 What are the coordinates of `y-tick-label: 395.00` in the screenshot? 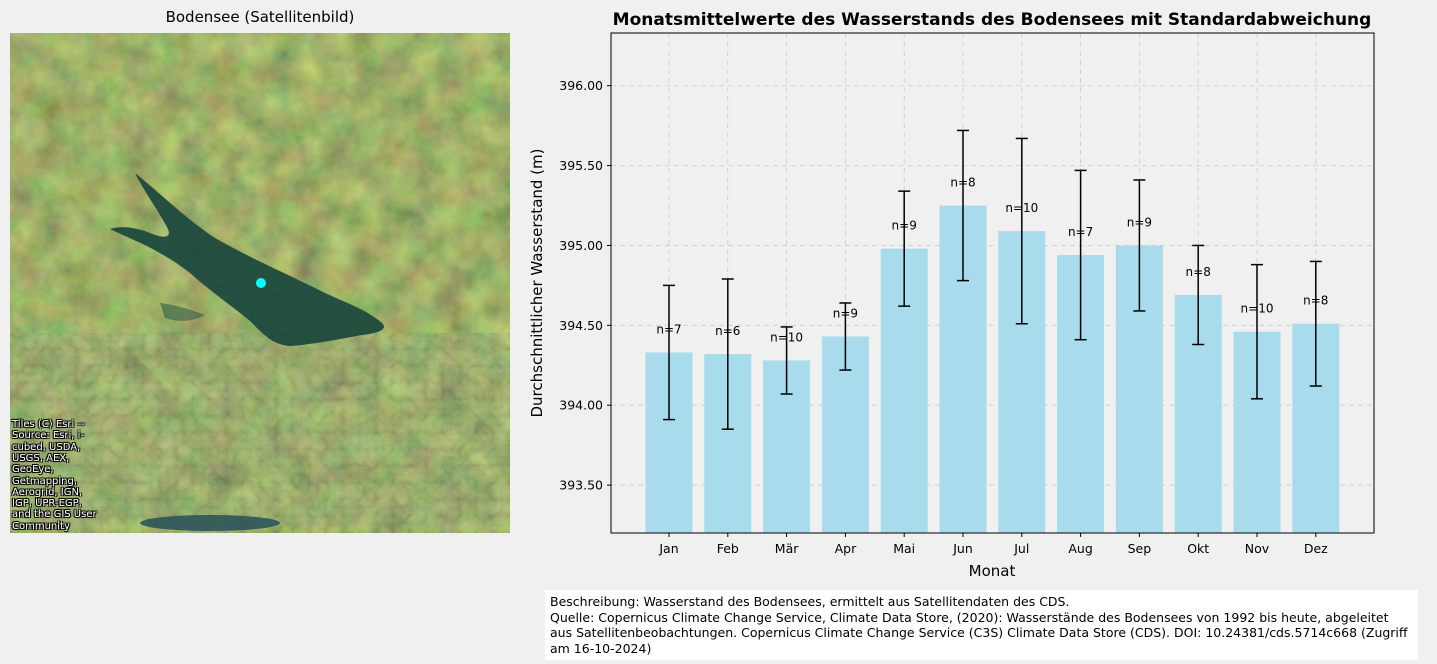 It's located at (581, 245).